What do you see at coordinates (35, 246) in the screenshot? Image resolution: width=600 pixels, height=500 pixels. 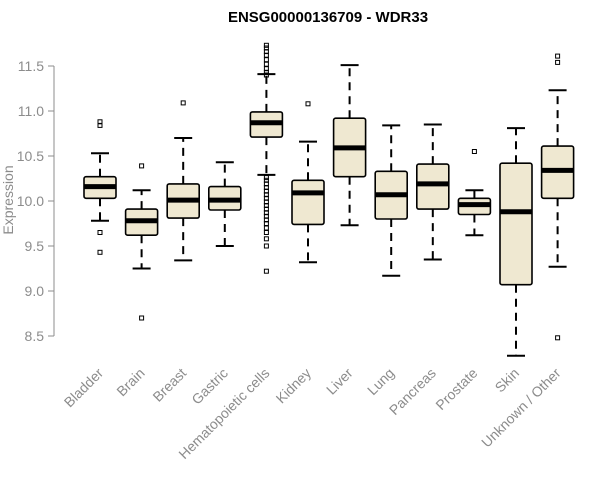 I see `y-tick-label: 9.5` at bounding box center [35, 246].